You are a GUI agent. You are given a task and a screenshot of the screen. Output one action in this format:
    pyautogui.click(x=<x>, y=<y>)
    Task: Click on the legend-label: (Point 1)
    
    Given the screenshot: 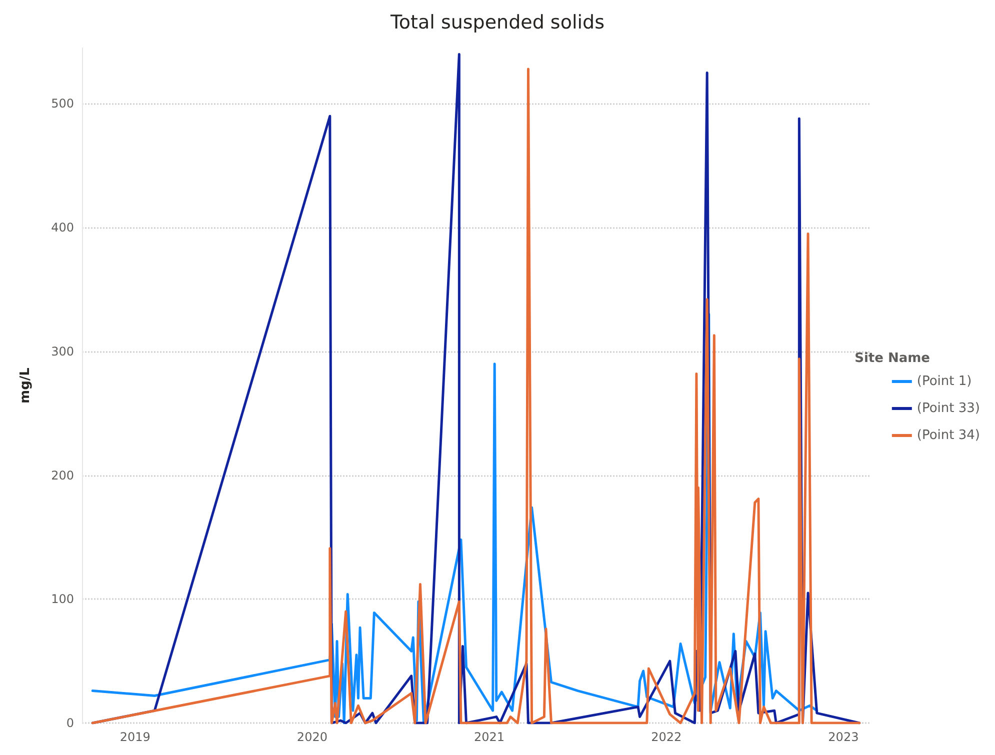 What is the action you would take?
    pyautogui.click(x=944, y=381)
    